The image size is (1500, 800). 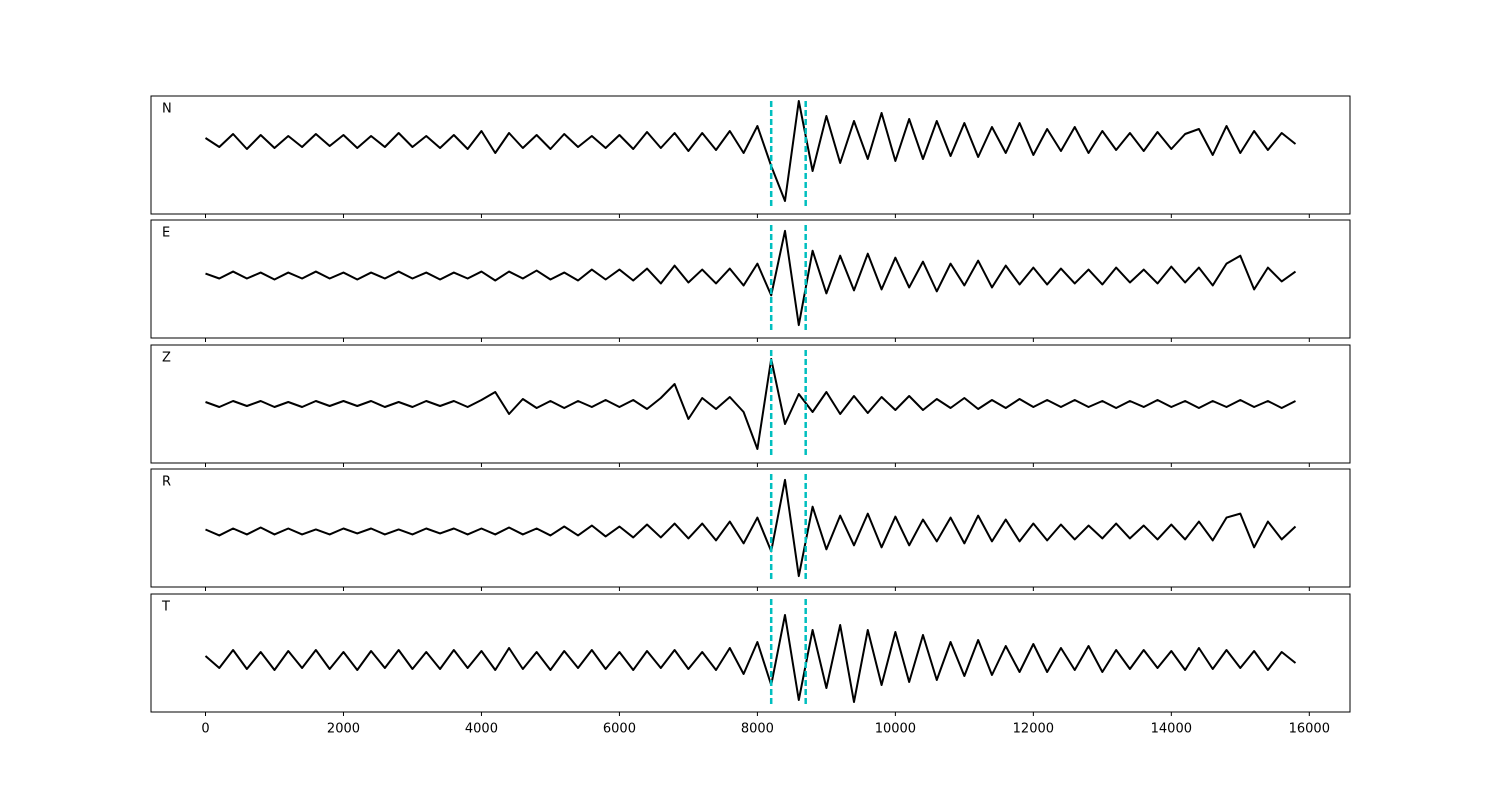 I want to click on x-tick-label: 16000, so click(x=1309, y=729).